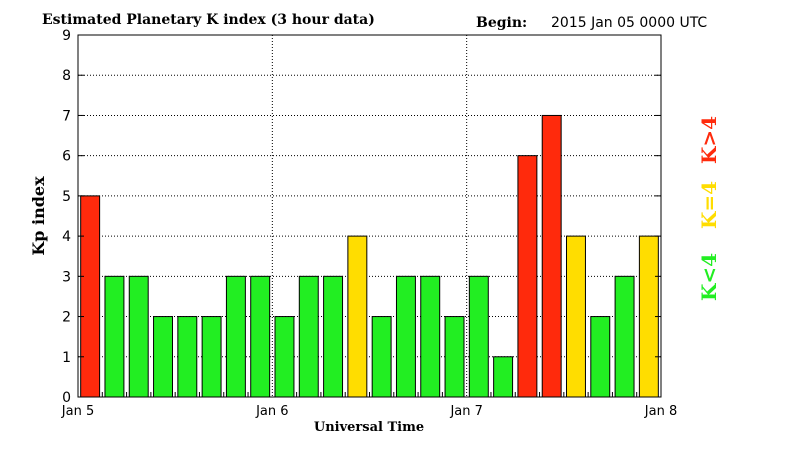 The image size is (796, 449). Describe the element at coordinates (66, 157) in the screenshot. I see `y-tick-label: 6` at that location.